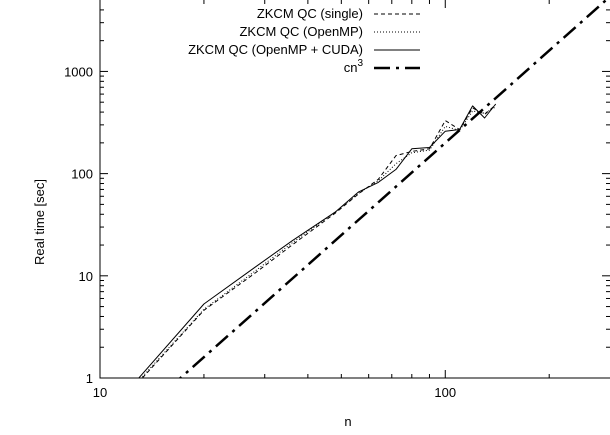 The image size is (610, 435). I want to click on legend-label-1: ZKCM QC (single), so click(310, 13).